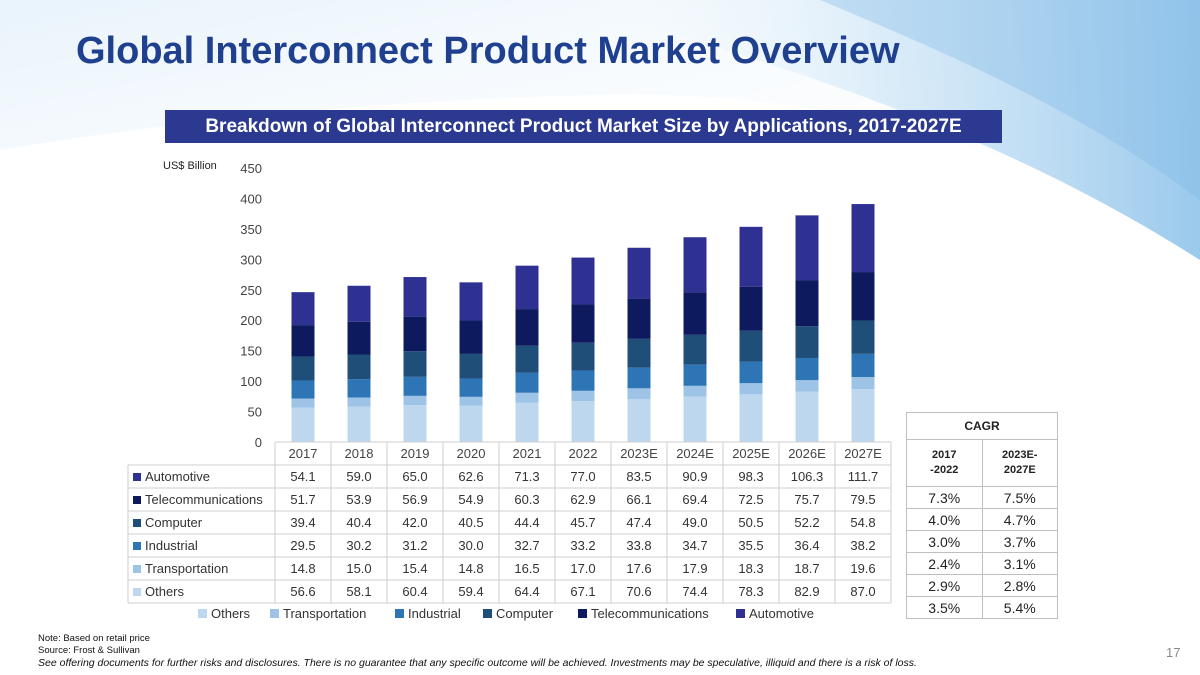 This screenshot has height=675, width=1200. Describe the element at coordinates (694, 591) in the screenshot. I see `data-label: 74.4` at that location.